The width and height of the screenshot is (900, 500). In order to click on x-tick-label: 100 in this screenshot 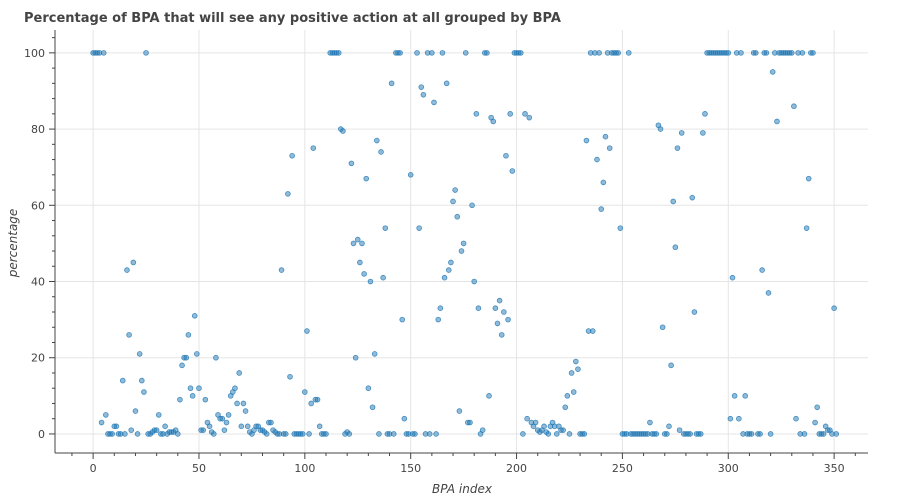, I will do `click(304, 468)`.